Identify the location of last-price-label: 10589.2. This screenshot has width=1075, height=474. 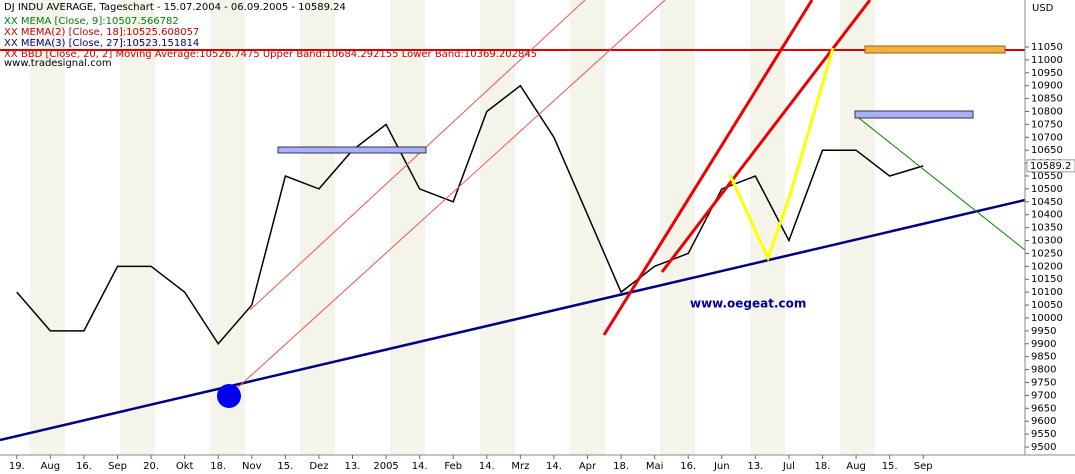
(1050, 166).